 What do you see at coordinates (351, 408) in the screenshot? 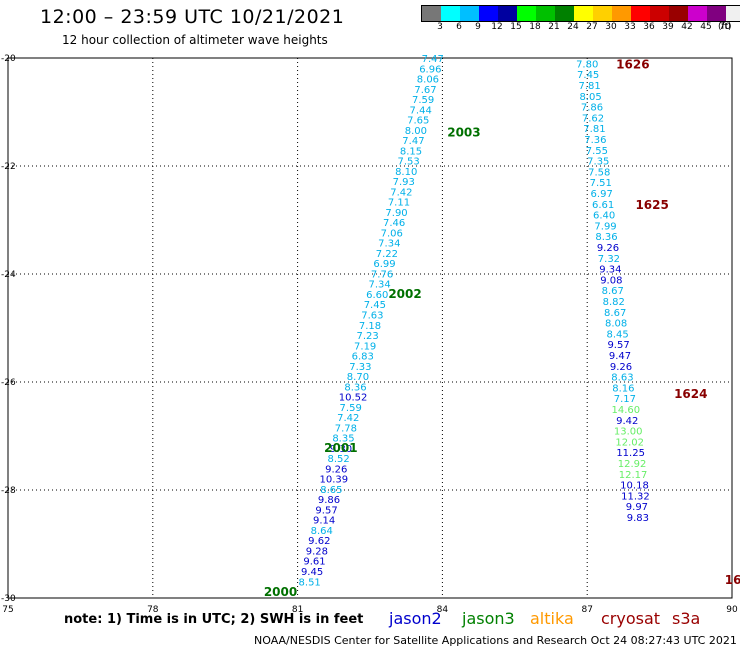
I see `swh-value-label: 7.59` at bounding box center [351, 408].